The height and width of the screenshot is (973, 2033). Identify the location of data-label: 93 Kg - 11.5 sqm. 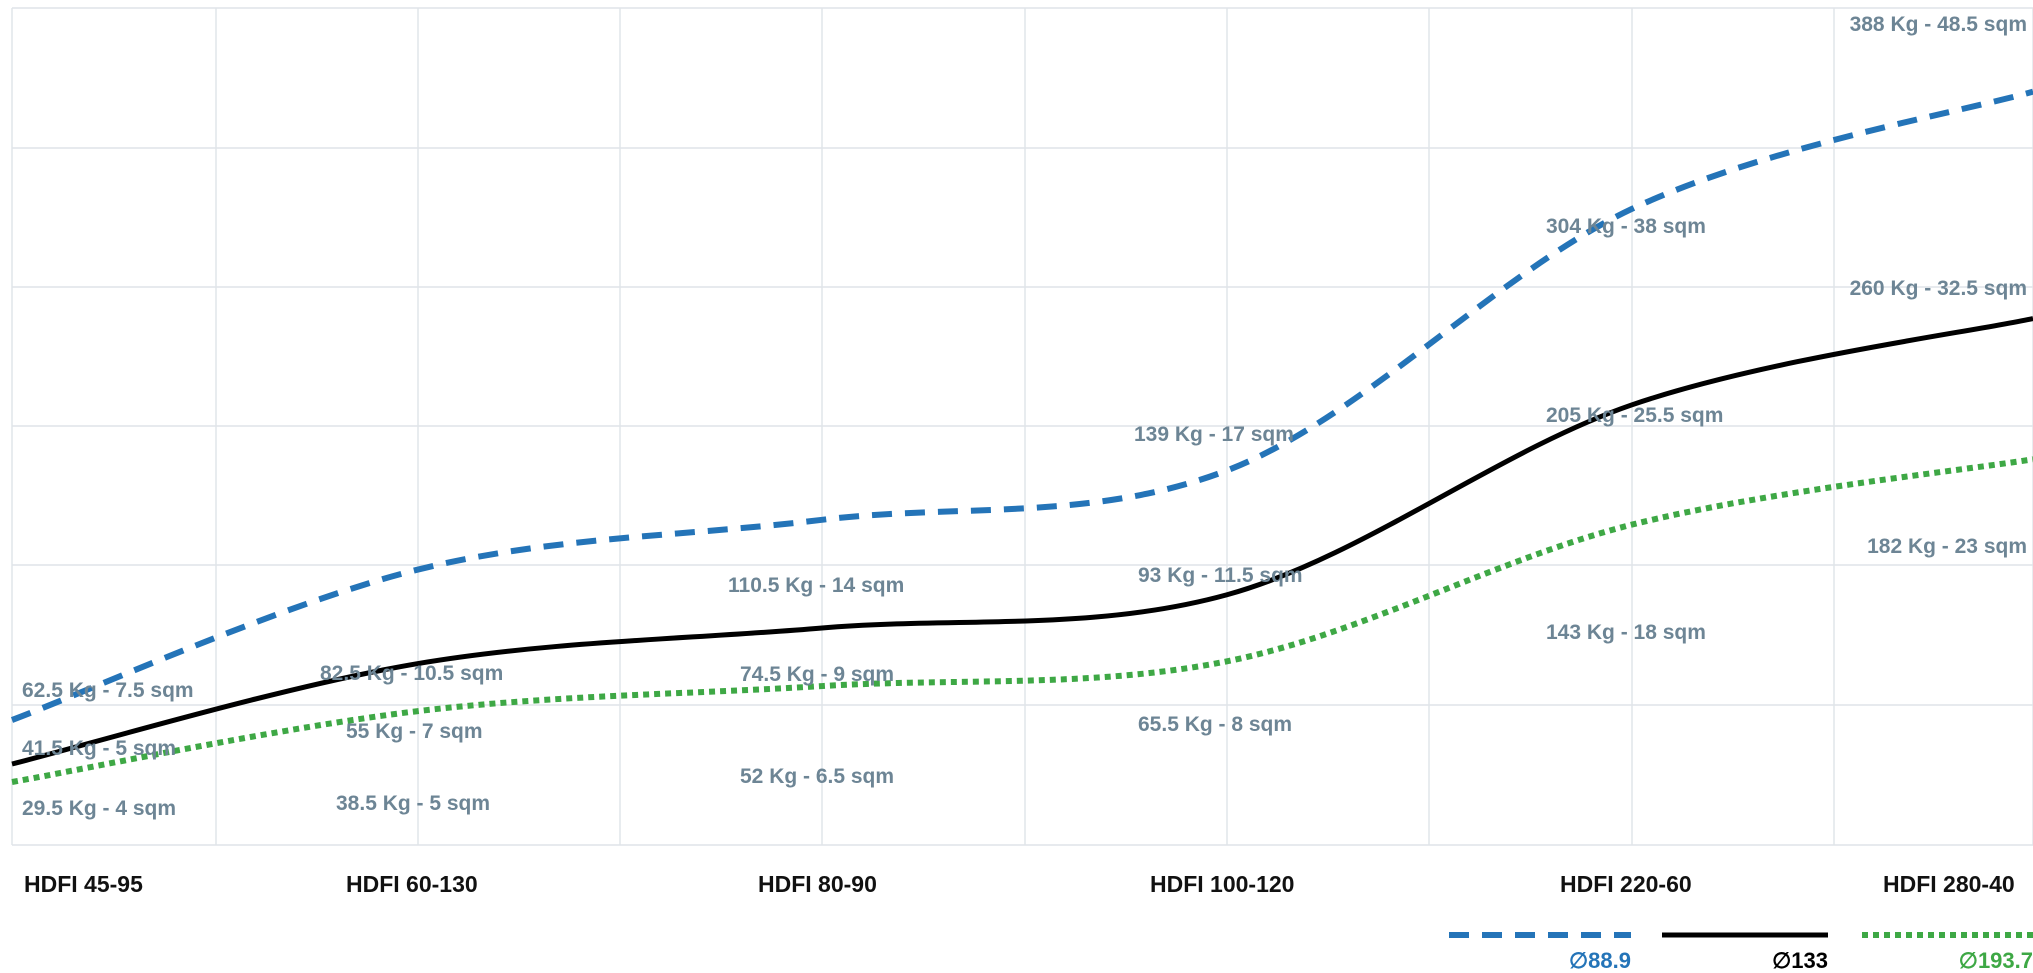
(1220, 575).